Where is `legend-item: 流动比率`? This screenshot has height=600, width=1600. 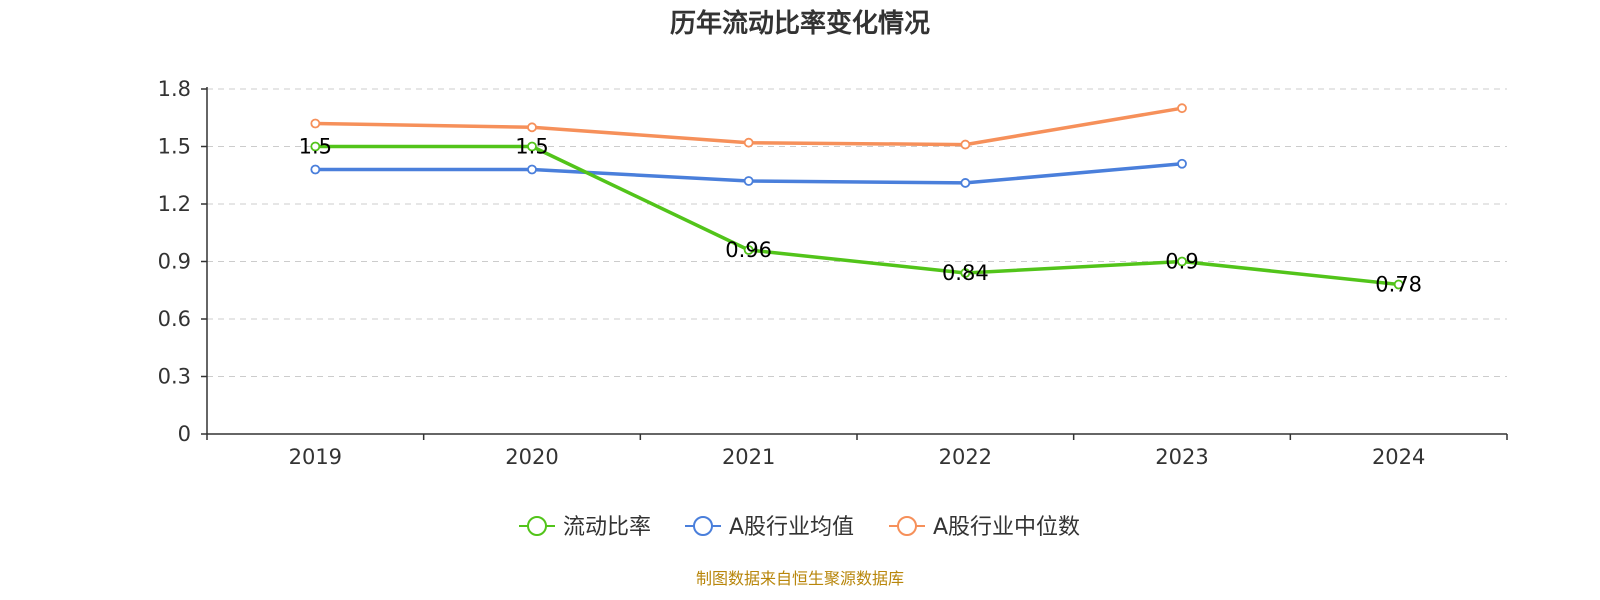
legend-item: 流动比率 is located at coordinates (585, 527).